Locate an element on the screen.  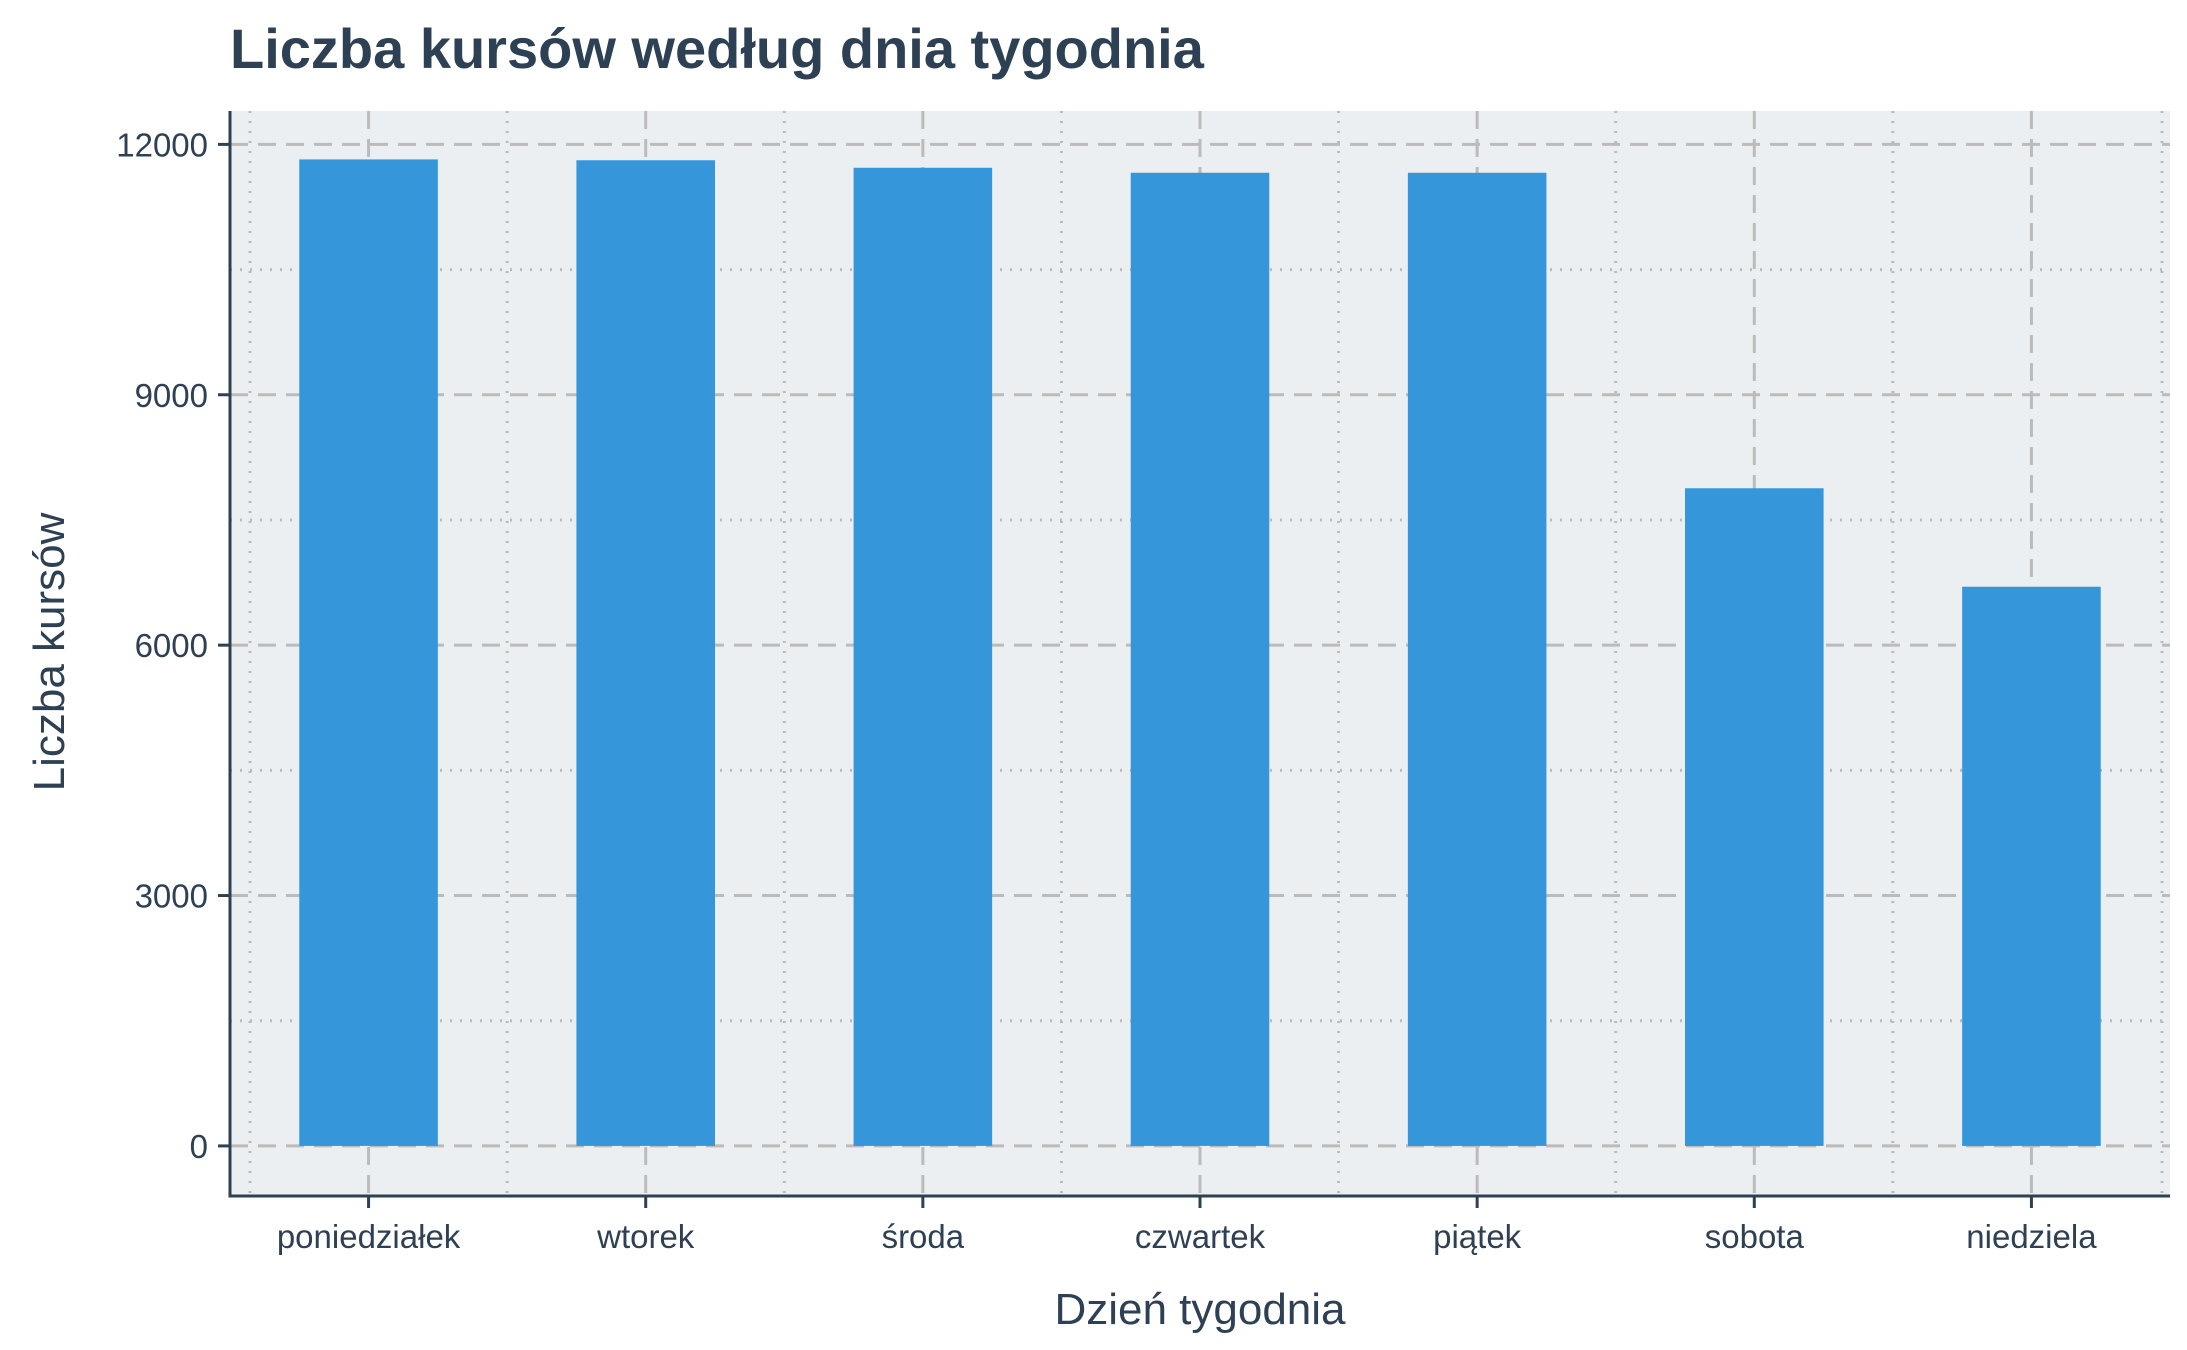
y-tick-label: 12000 is located at coordinates (162, 144).